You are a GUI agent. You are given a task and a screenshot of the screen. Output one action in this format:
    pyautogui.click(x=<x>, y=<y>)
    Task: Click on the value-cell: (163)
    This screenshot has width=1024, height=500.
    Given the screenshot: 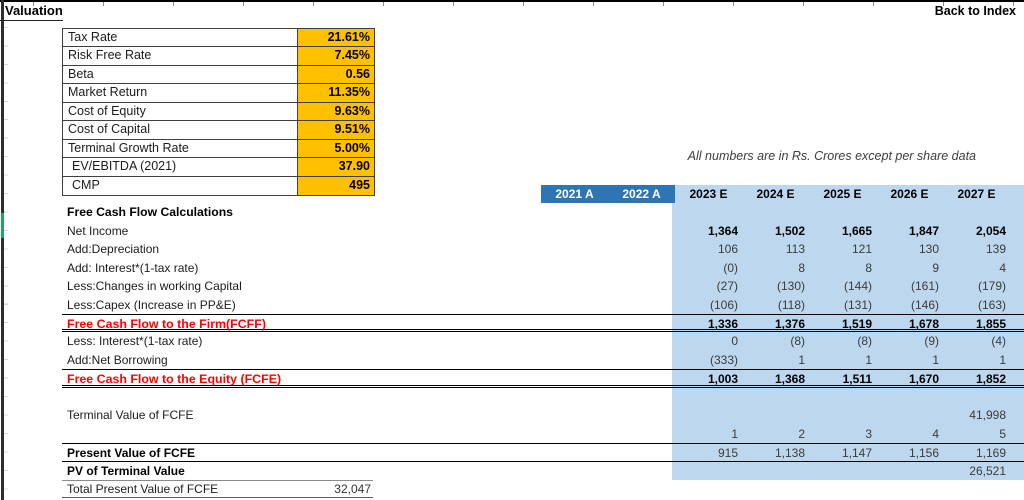 What is the action you would take?
    pyautogui.click(x=991, y=304)
    